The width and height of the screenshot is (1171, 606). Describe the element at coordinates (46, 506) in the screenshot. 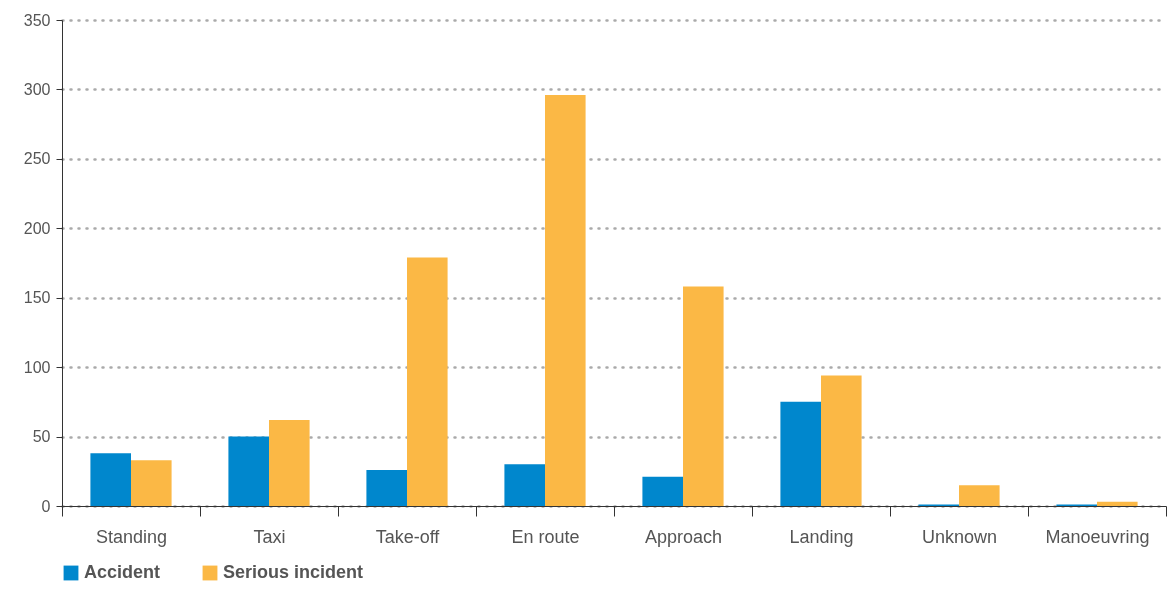

I see `y-tick-label: 0` at that location.